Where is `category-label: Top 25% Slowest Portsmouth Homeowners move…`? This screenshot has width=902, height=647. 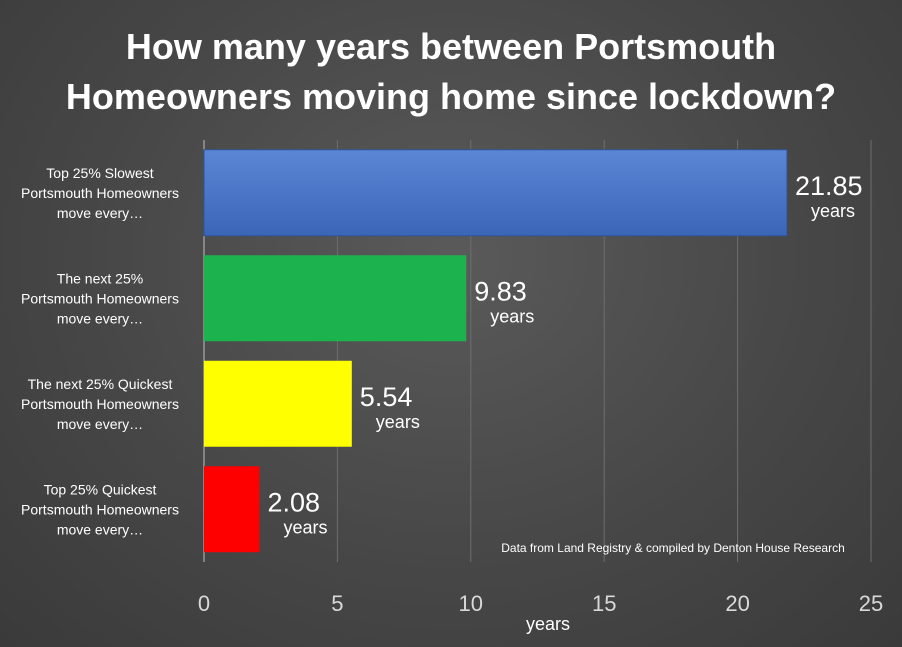
category-label: Top 25% Slowest Portsmouth Homeowners move… is located at coordinates (100, 193).